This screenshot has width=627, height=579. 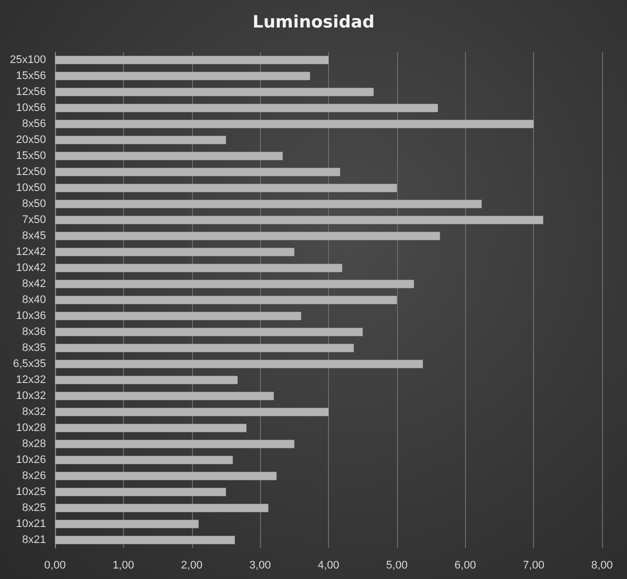 What do you see at coordinates (31, 140) in the screenshot?
I see `y-tick-label: 20x50` at bounding box center [31, 140].